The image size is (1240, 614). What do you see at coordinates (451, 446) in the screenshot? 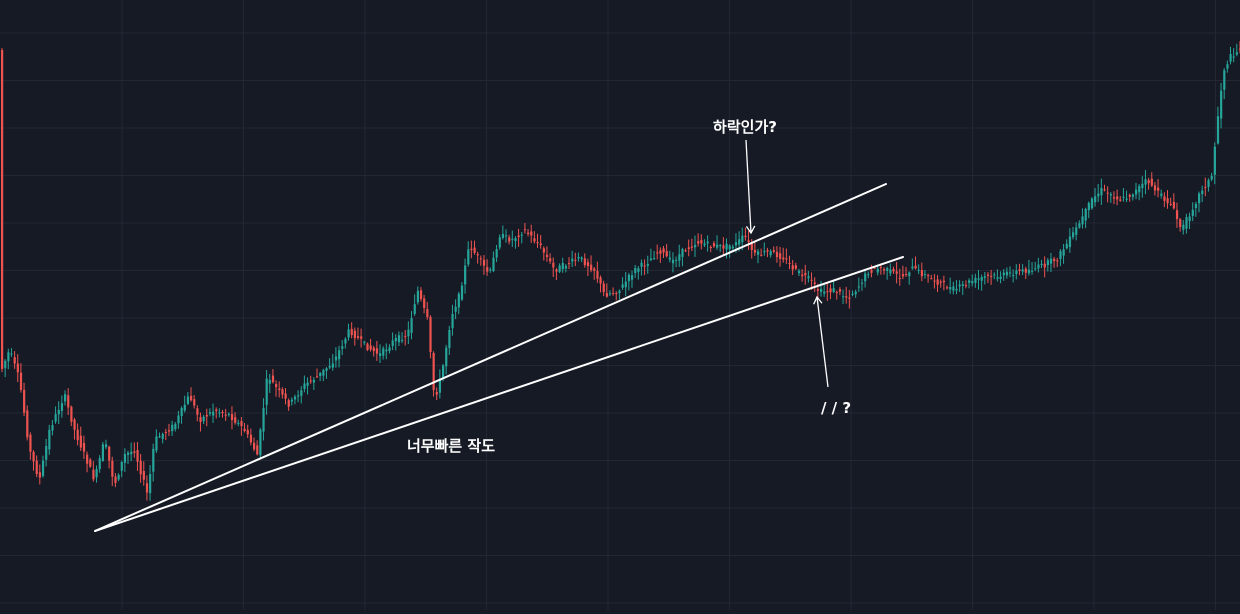
I see `annotation-too-fast: 너무빠른 작도` at bounding box center [451, 446].